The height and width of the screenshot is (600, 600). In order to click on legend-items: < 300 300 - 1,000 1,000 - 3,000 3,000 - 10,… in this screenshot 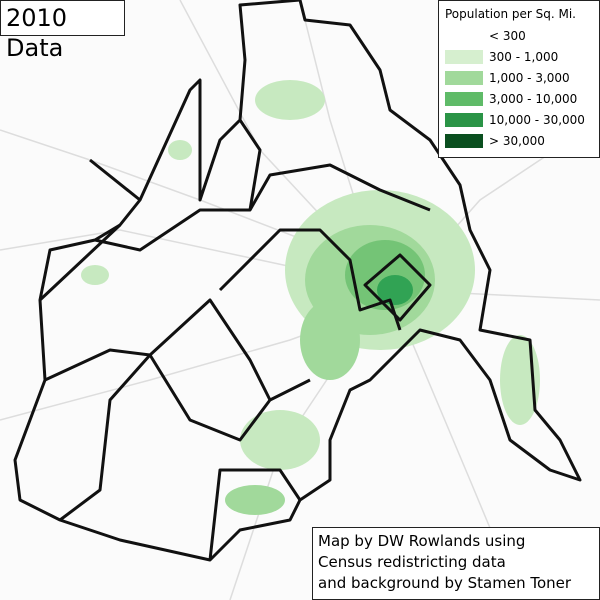, I will do `click(519, 88)`.